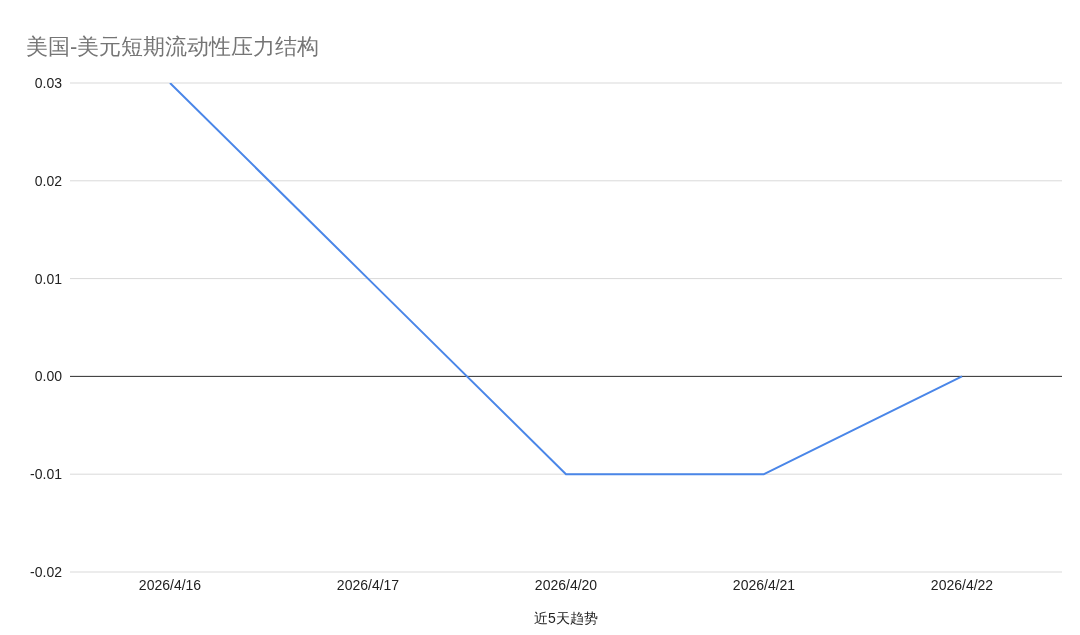  I want to click on x-tick-label: 2026/4/17, so click(368, 584).